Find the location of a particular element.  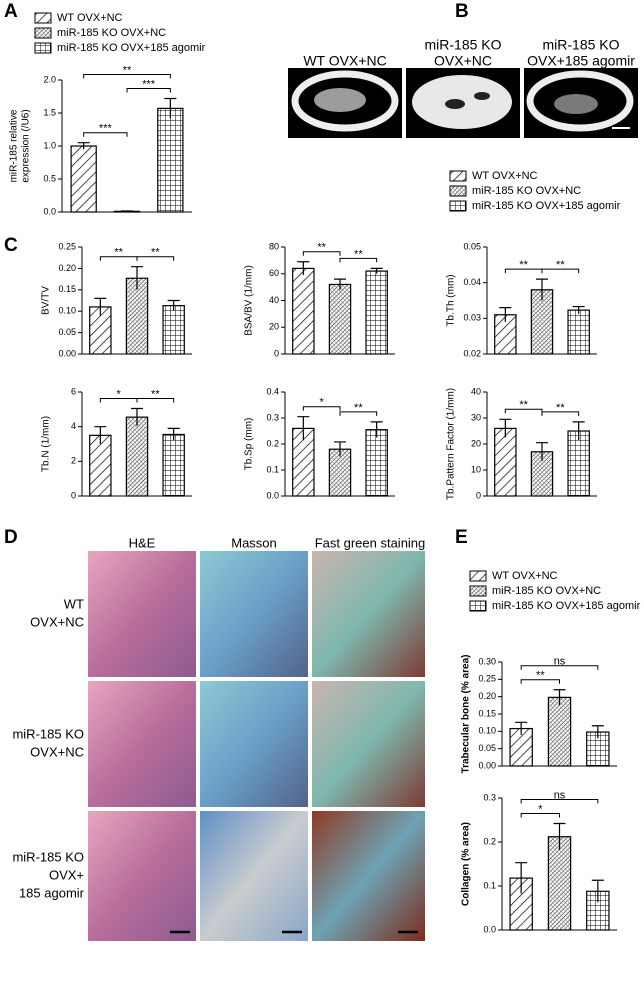

y-axis-label: Tb.Th (mm) is located at coordinates (451, 300).